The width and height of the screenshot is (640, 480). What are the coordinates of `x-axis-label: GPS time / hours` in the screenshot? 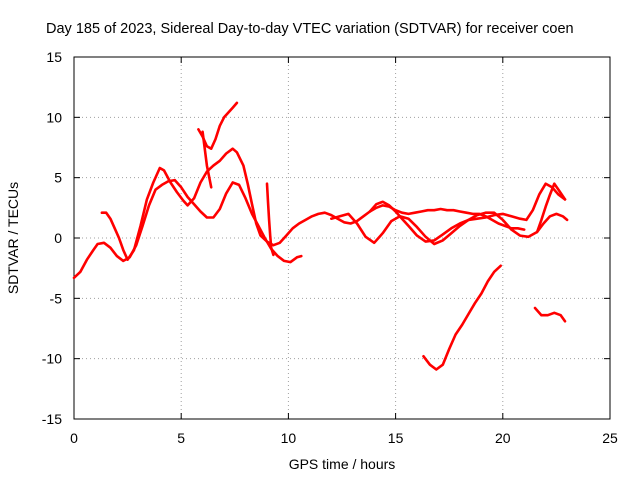 It's located at (342, 464).